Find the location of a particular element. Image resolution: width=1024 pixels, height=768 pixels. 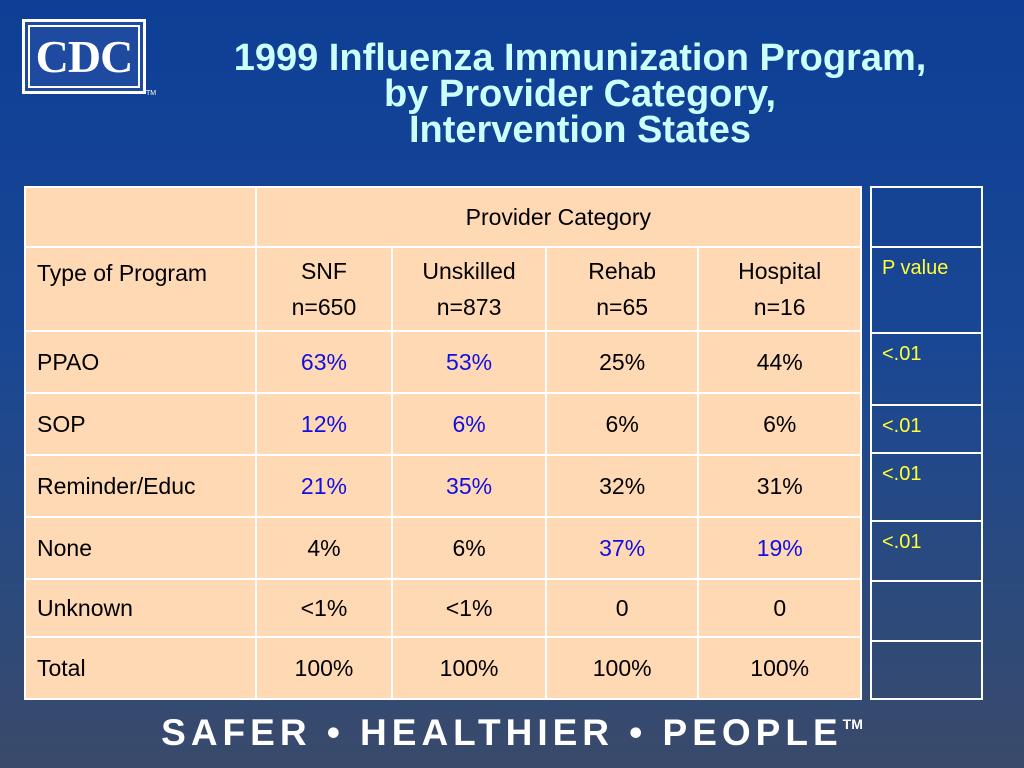

table-row: Total 100% 100% 100% 100% is located at coordinates (443, 668).